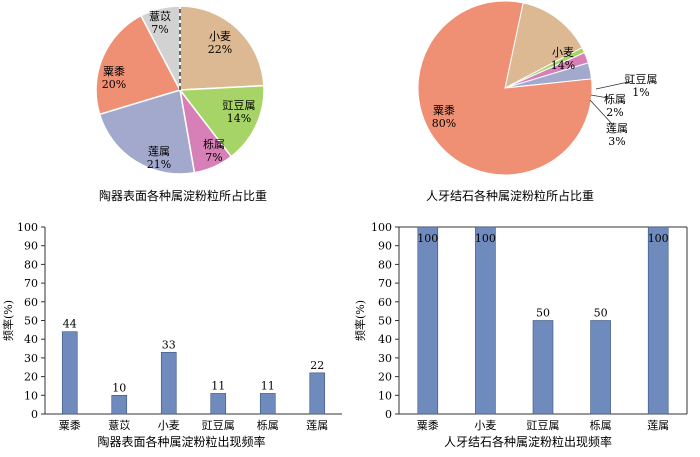 The height and width of the screenshot is (457, 700). Describe the element at coordinates (159, 151) in the screenshot. I see `pie1-label-3: 莲属` at that location.